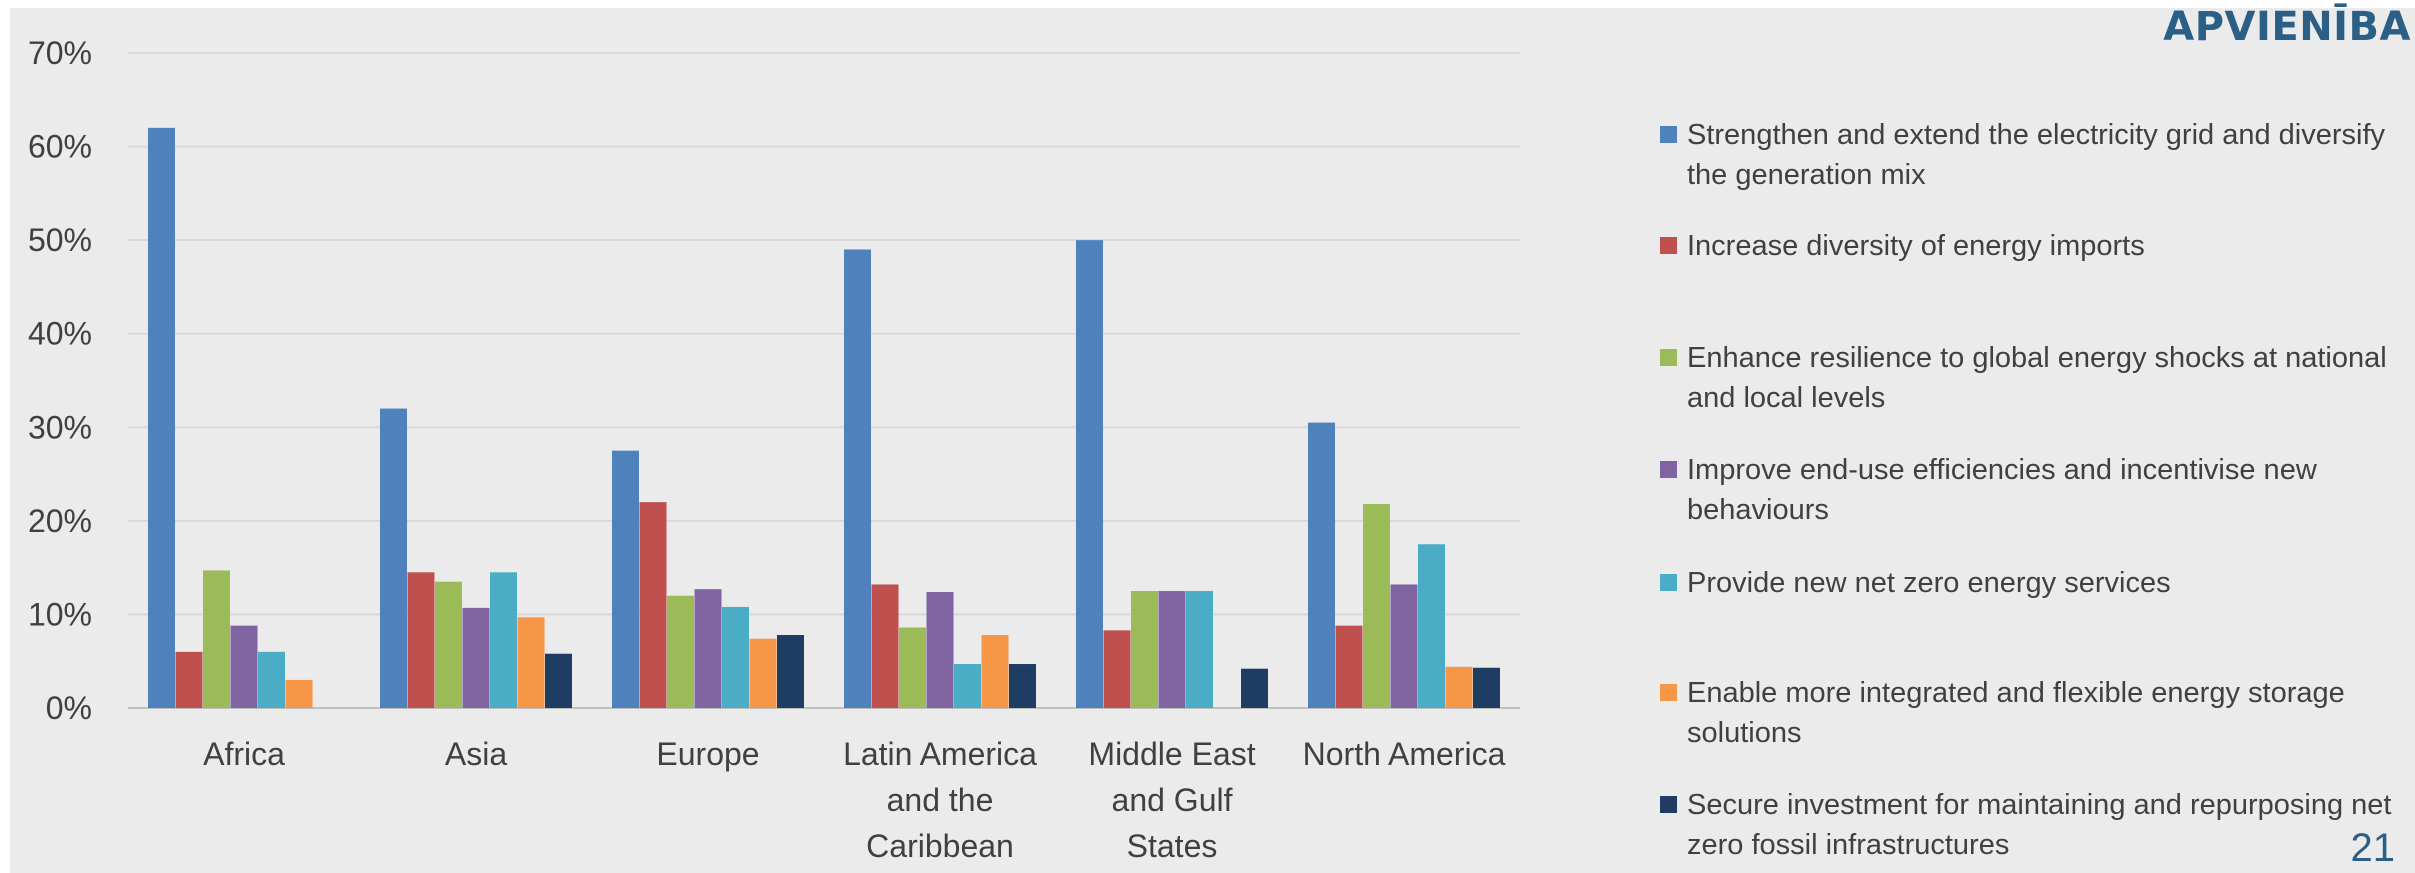 This screenshot has width=2415, height=873. Describe the element at coordinates (60, 53) in the screenshot. I see `y-tick-label: 70%` at that location.